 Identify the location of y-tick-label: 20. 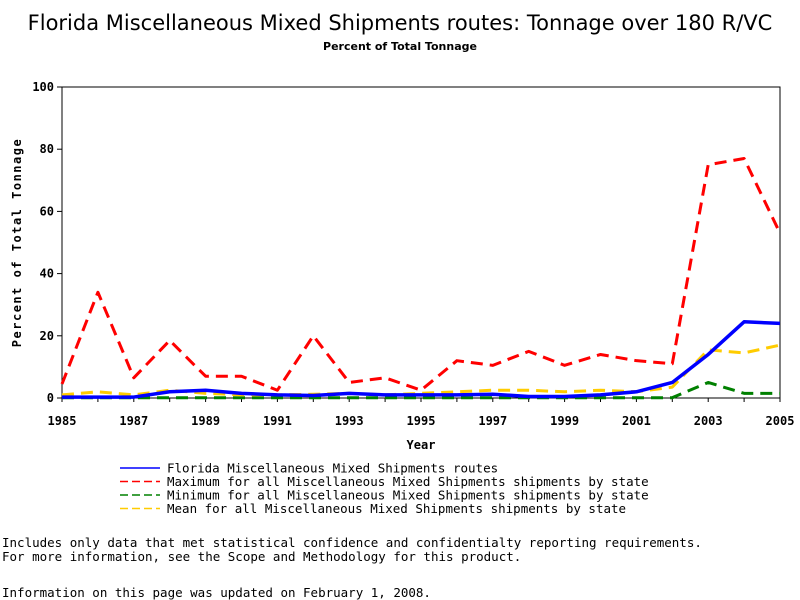
(47, 336).